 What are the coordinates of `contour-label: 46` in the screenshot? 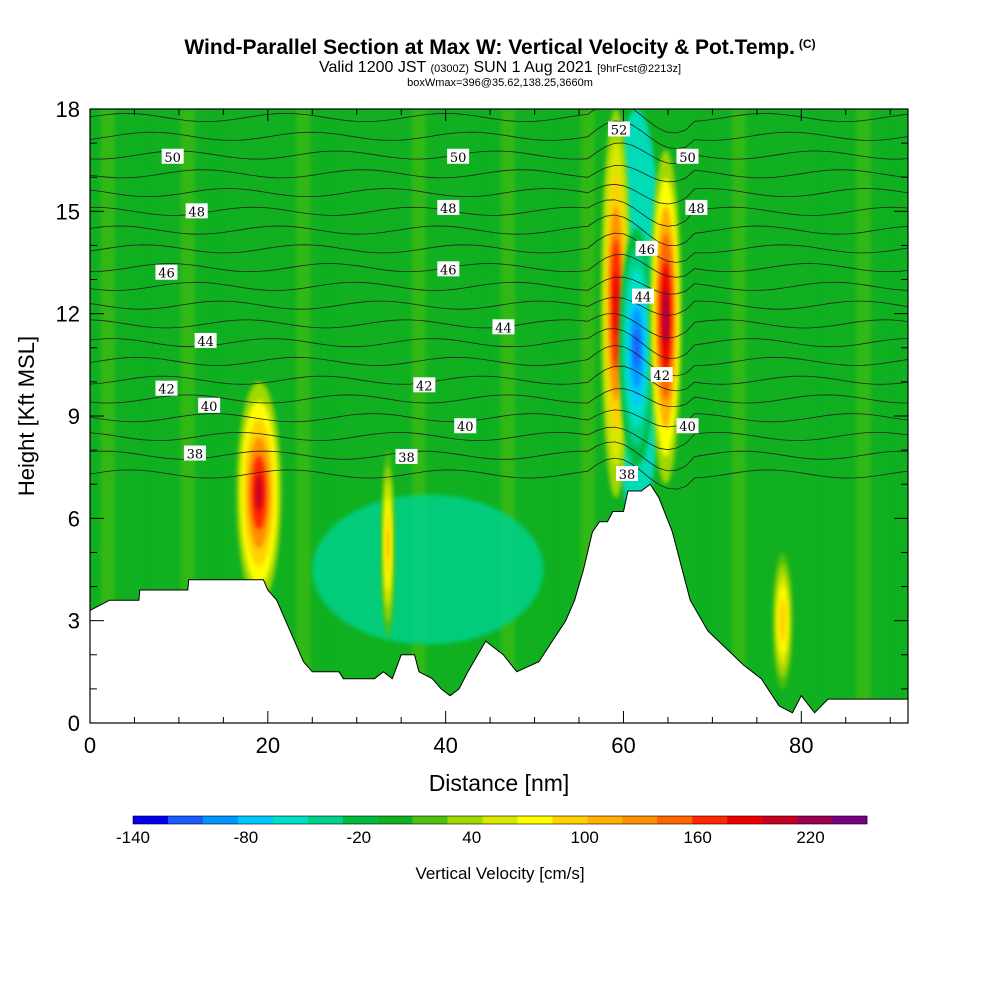 It's located at (448, 269).